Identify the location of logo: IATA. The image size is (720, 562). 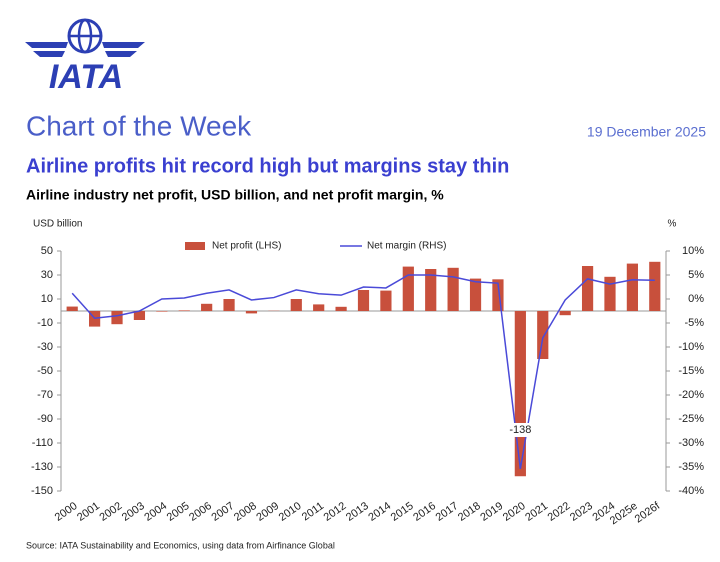
(85, 58).